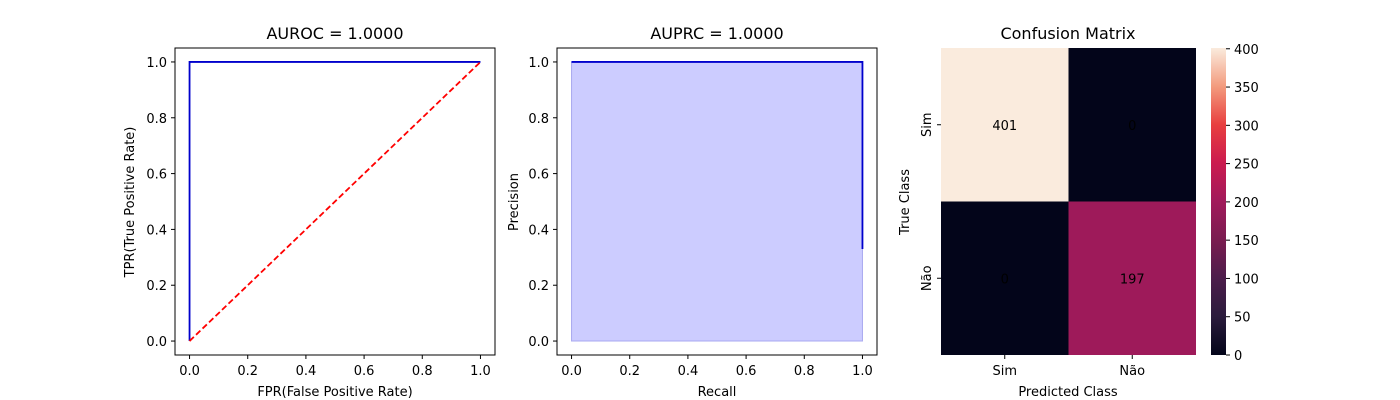 This screenshot has height=400, width=1400. What do you see at coordinates (804, 371) in the screenshot?
I see `pr-xtick-label: 0.8` at bounding box center [804, 371].